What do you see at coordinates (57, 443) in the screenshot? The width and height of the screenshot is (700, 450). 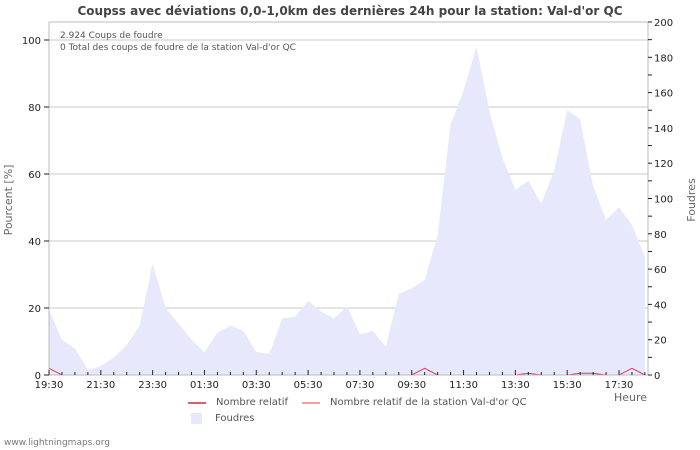 I see `source-credit: www.lightningmaps.org` at bounding box center [57, 443].